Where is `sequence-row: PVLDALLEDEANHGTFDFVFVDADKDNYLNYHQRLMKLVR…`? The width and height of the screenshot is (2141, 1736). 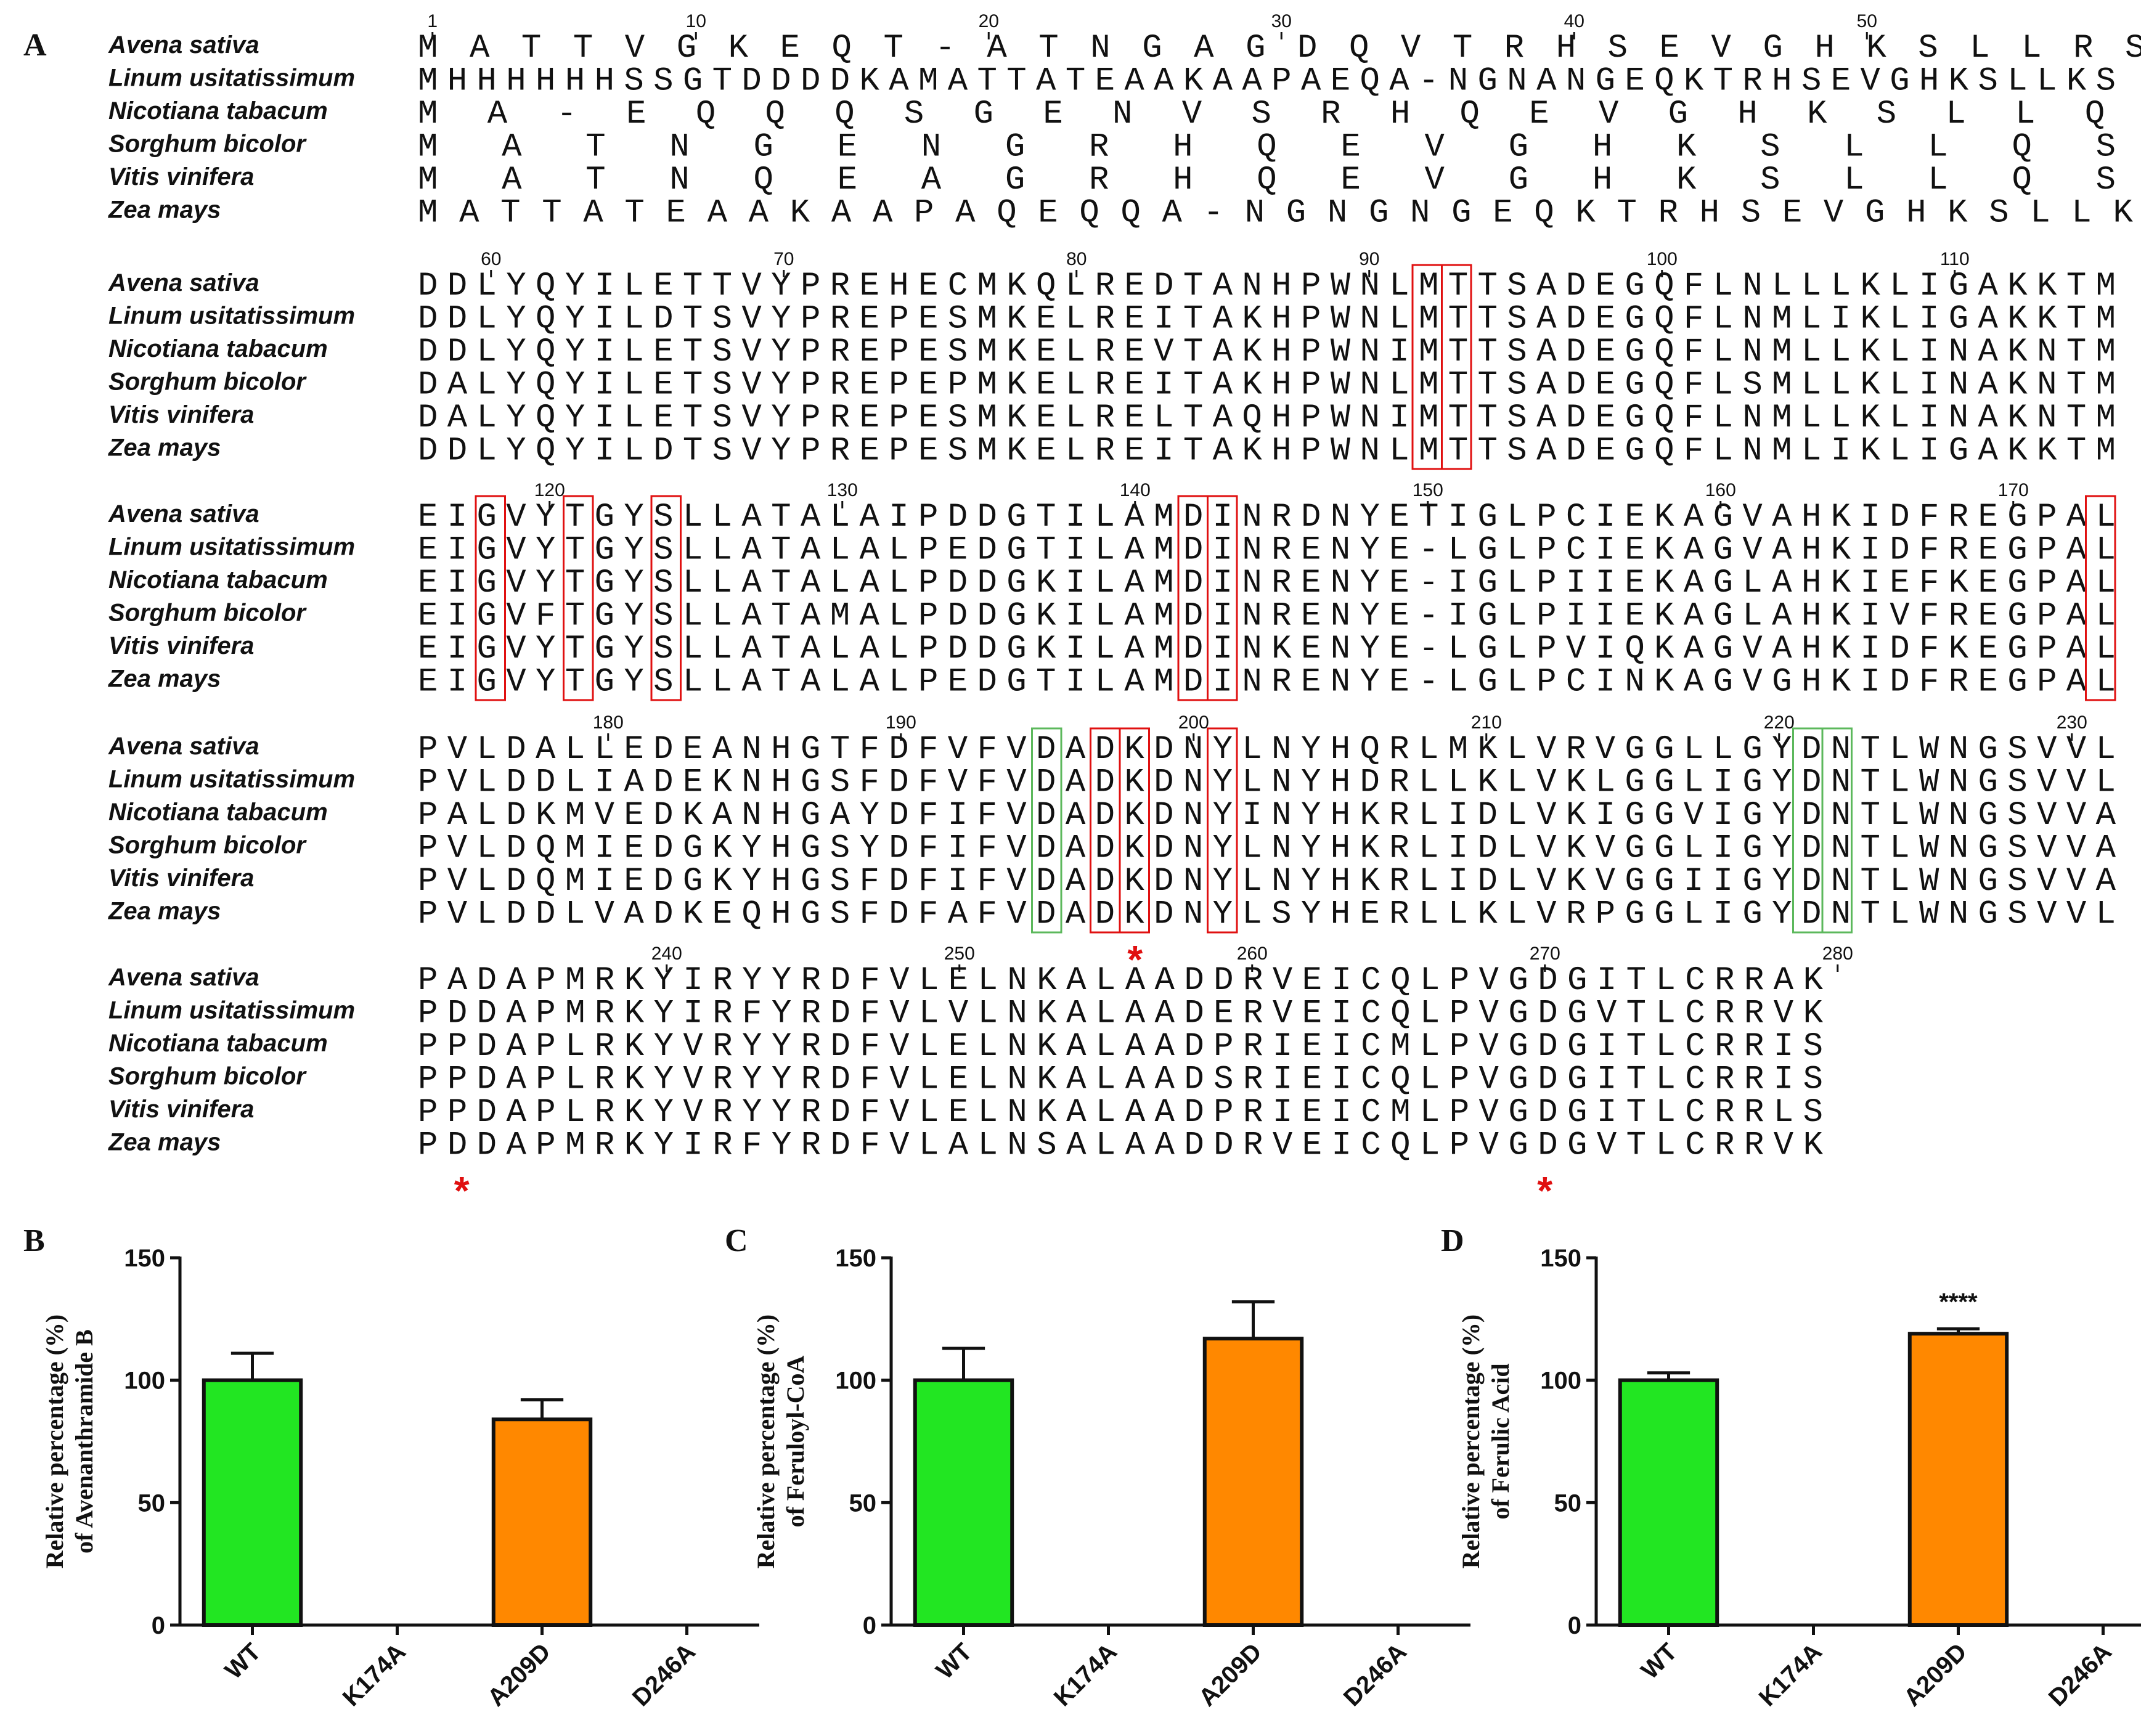 sequence-row: PVLDALLEDEANHGTFDFVFVDADKDNYLNYHQRLMKLVR… is located at coordinates (1267, 750).